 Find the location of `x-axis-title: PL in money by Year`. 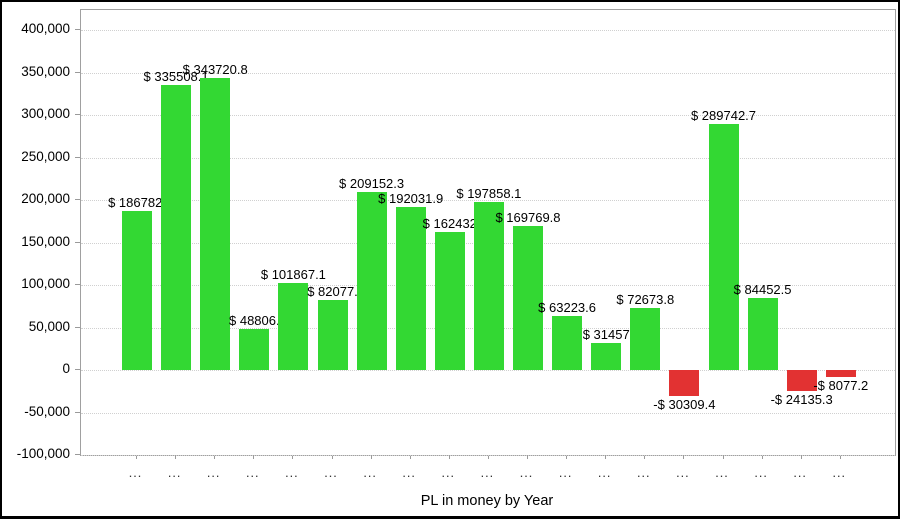

x-axis-title: PL in money by Year is located at coordinates (487, 501).